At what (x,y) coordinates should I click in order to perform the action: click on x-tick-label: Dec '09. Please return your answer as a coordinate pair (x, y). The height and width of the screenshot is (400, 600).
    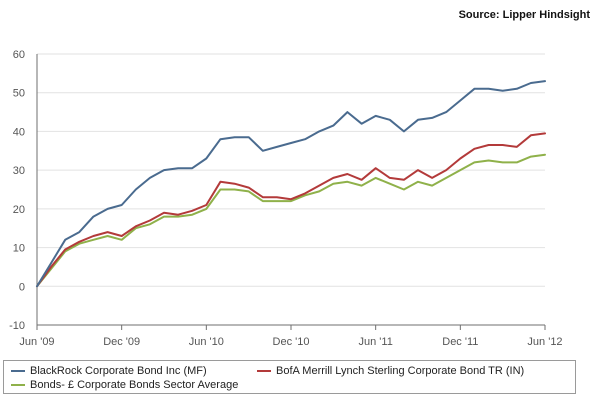
    Looking at the image, I should click on (121, 342).